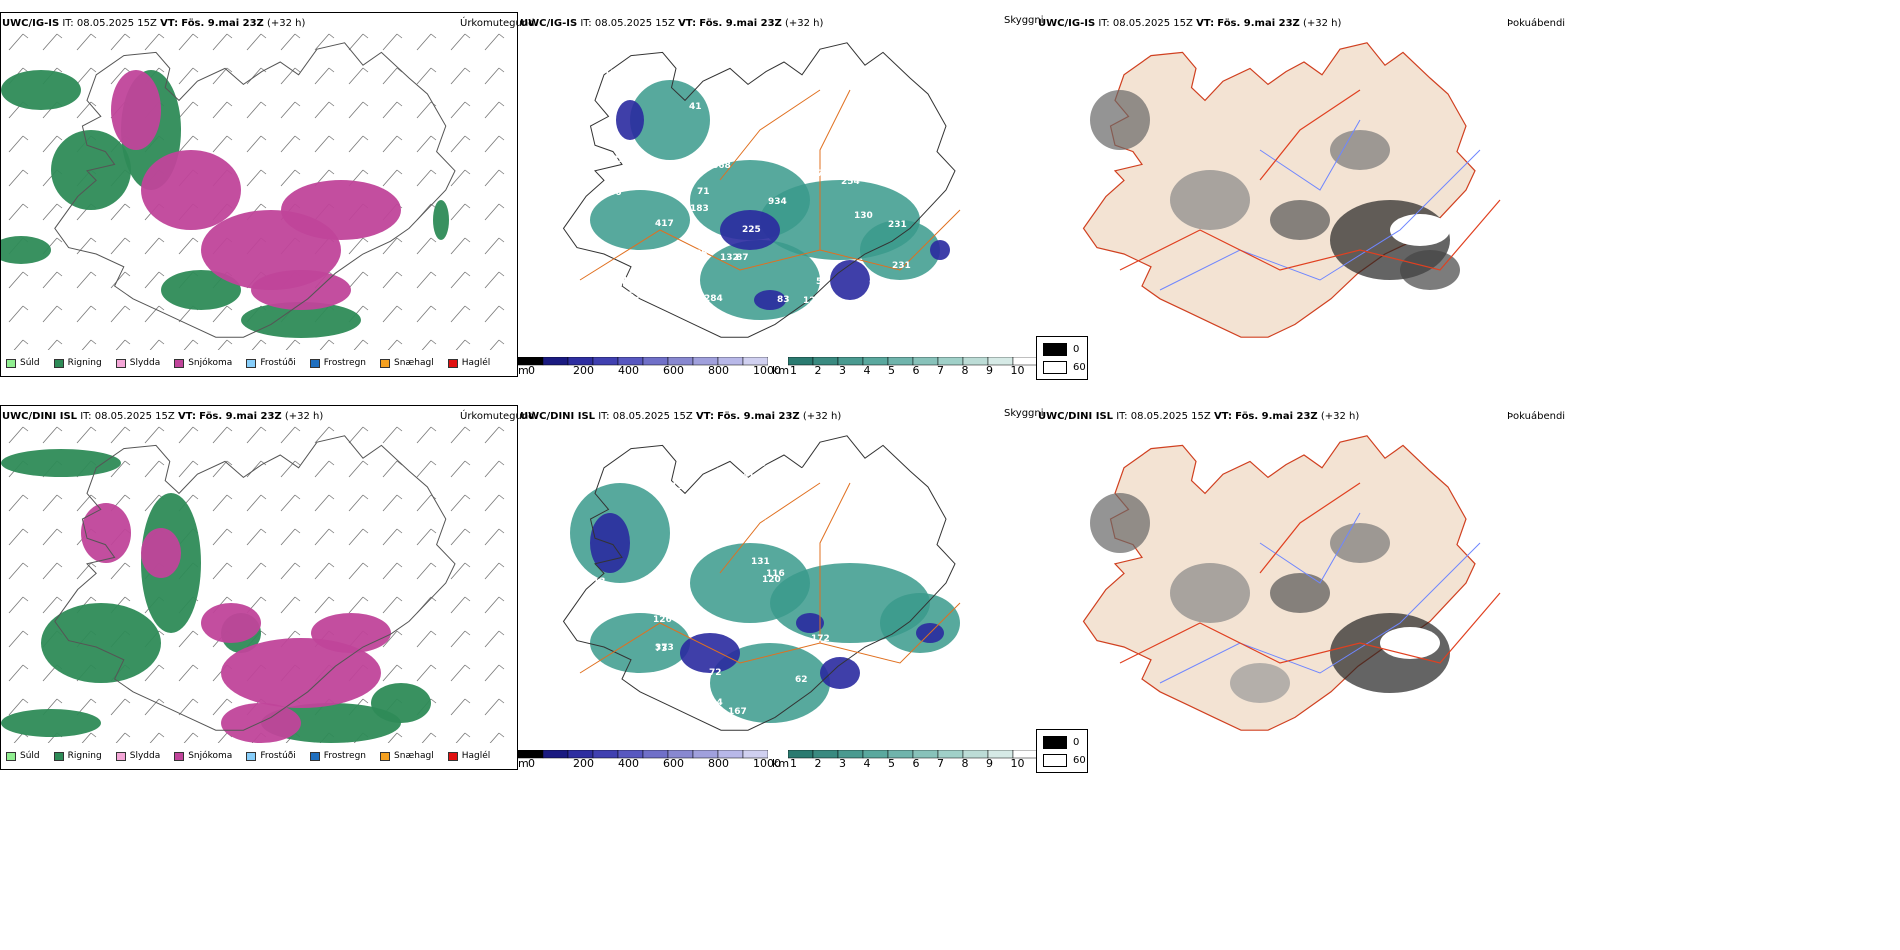 The width and height of the screenshot is (1900, 950). What do you see at coordinates (884, 323) in the screenshot?
I see `snow-depth-label: 181` at bounding box center [884, 323].